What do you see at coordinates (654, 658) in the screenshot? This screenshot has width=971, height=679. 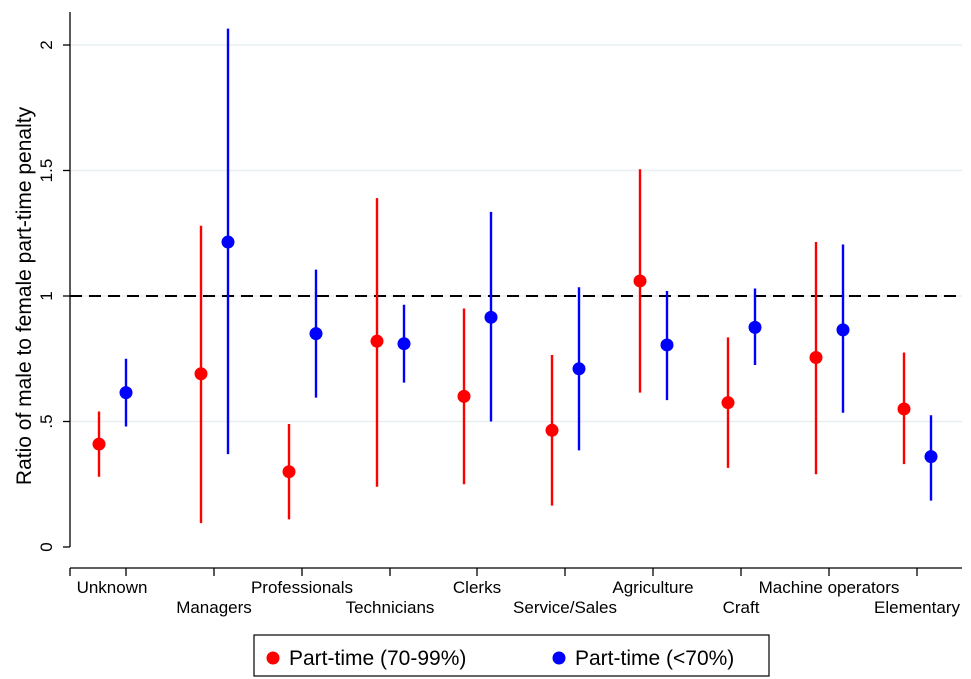 I see `legend-label: Part-time (<70%)` at bounding box center [654, 658].